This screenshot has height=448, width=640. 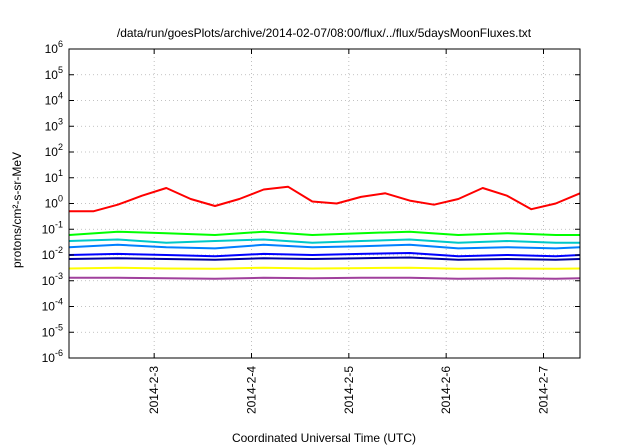 I want to click on x-tick-label: 2014-2-5, so click(x=349, y=390).